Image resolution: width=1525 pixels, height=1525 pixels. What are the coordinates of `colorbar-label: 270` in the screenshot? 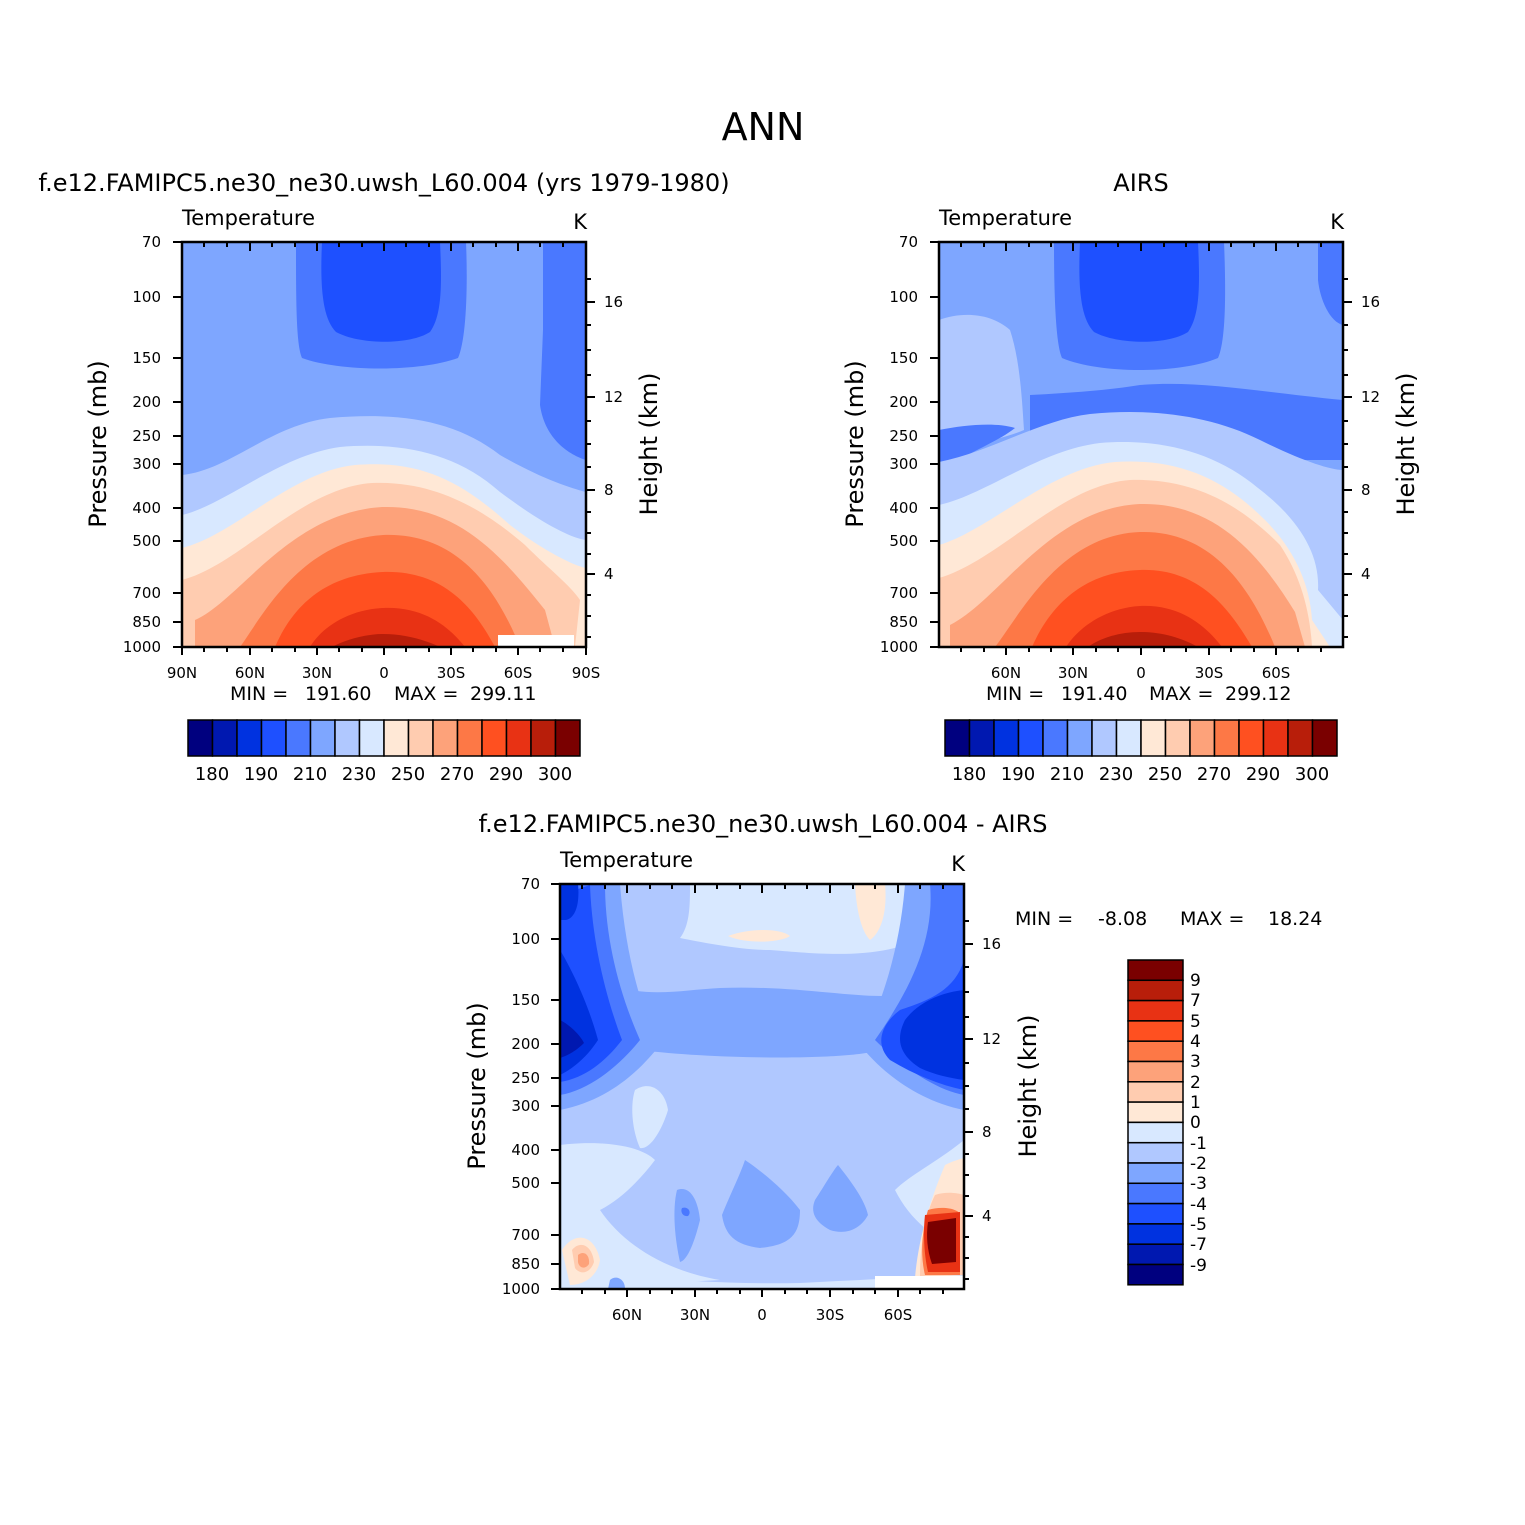 It's located at (1214, 774).